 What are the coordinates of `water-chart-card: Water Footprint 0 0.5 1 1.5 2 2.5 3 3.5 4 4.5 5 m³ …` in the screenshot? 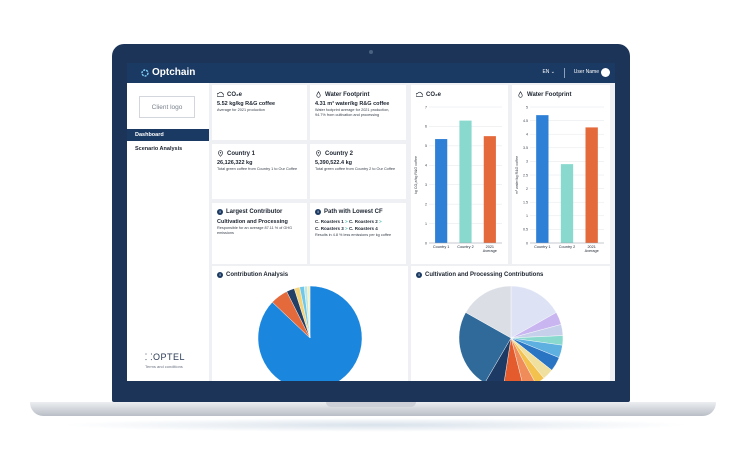 It's located at (561, 174).